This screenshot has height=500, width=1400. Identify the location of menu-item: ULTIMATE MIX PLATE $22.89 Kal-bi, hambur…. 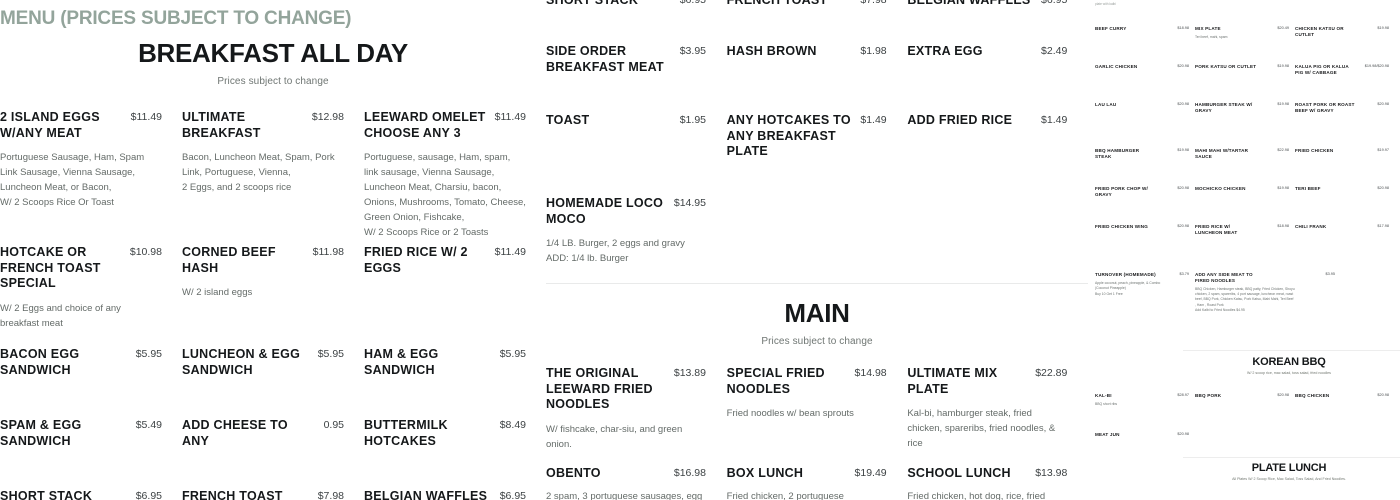
(997, 408).